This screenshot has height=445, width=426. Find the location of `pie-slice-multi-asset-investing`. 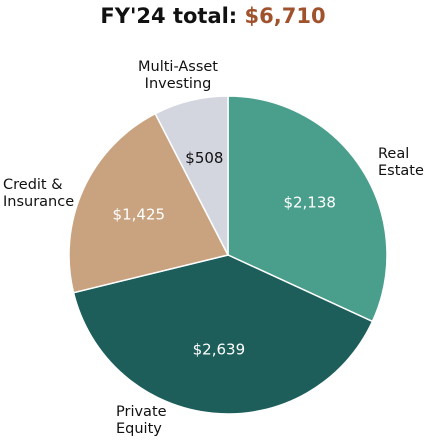

pie-slice-multi-asset-investing is located at coordinates (191, 175).